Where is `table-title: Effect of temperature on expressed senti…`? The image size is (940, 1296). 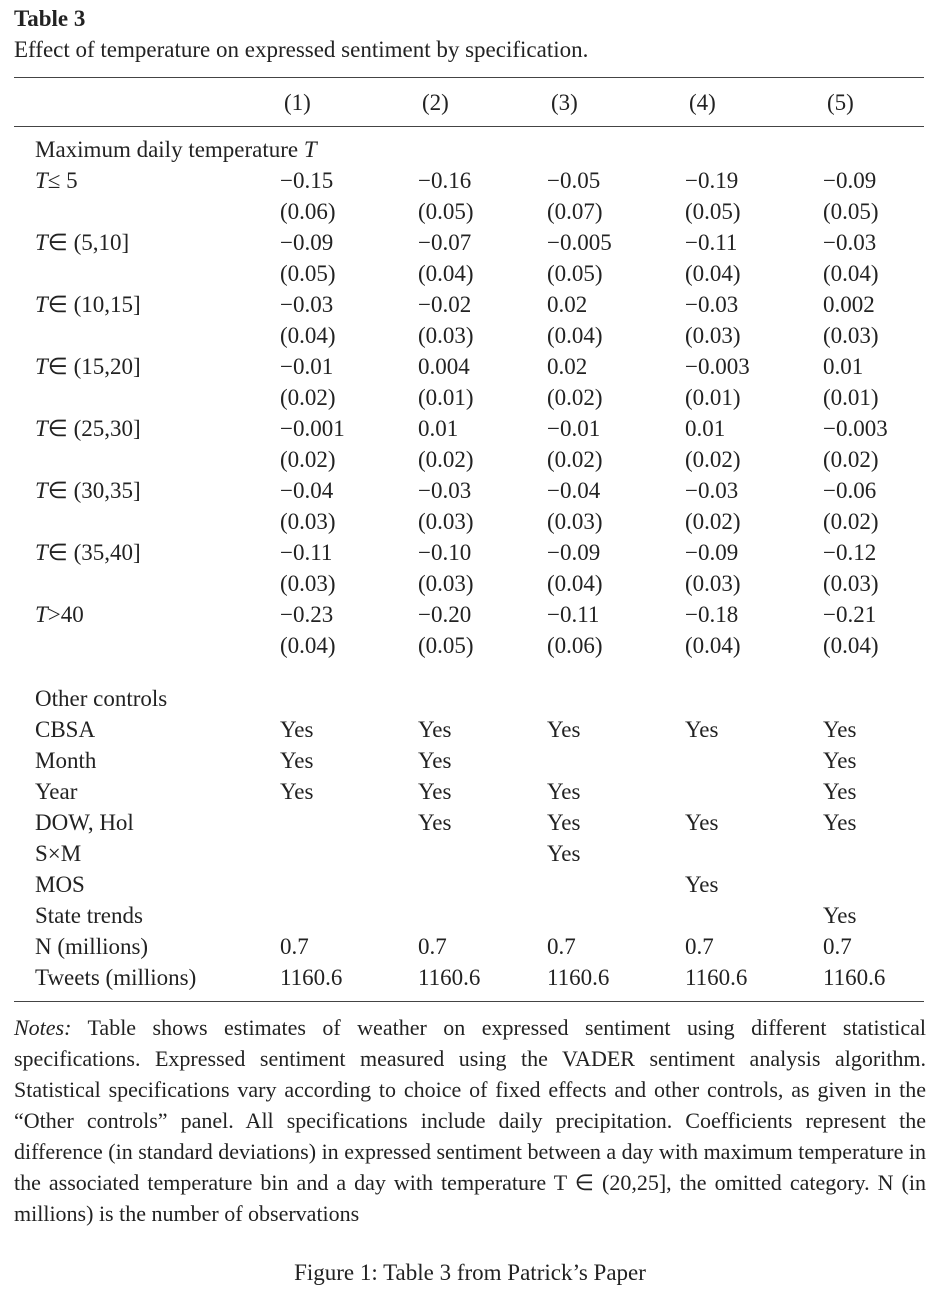 table-title: Effect of temperature on expressed senti… is located at coordinates (301, 49).